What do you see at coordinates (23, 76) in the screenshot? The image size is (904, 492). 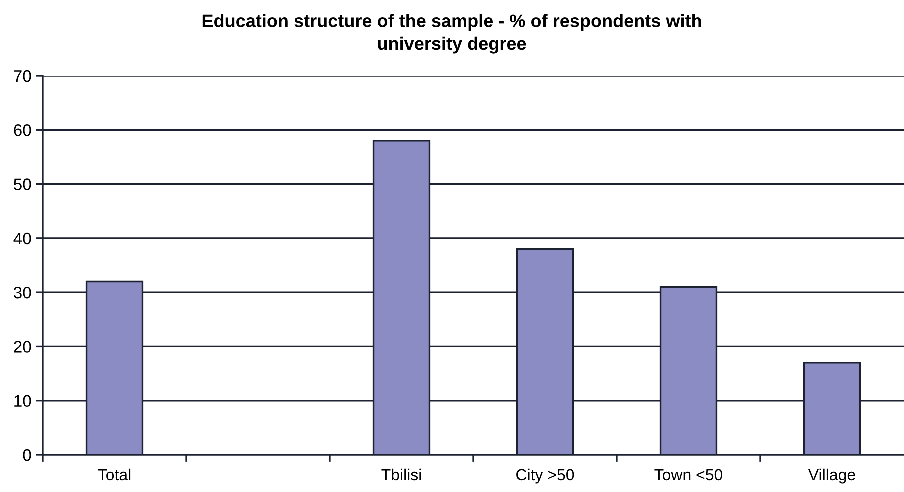 I see `y-tick-label: 70` at bounding box center [23, 76].